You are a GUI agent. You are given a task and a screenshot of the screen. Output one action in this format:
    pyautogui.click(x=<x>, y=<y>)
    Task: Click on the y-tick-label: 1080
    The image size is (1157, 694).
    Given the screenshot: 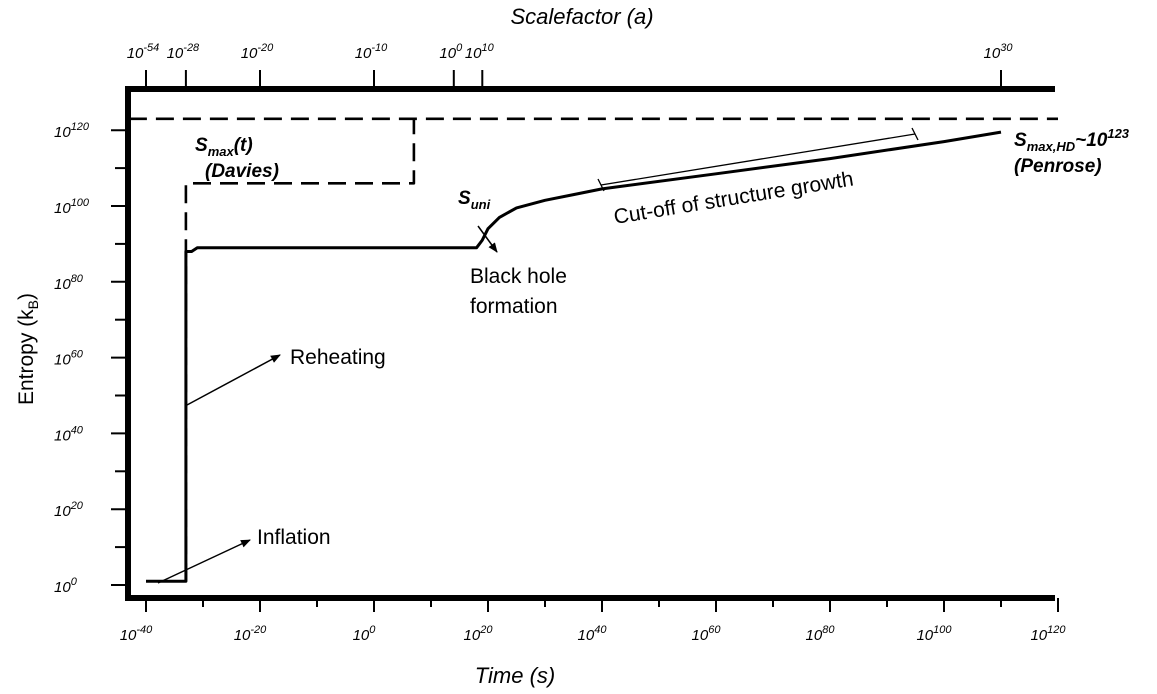 What is the action you would take?
    pyautogui.click(x=69, y=283)
    